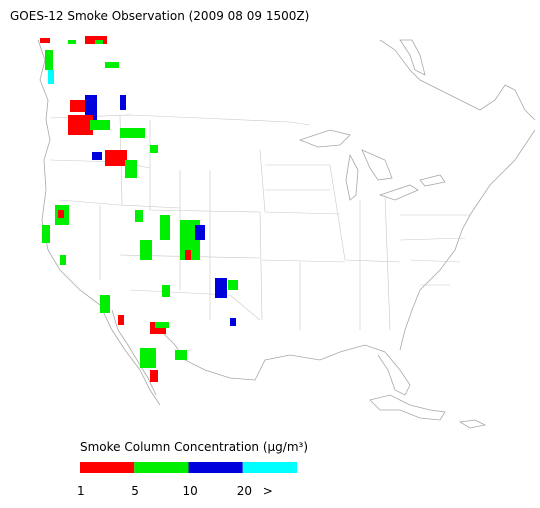 This screenshot has width=540, height=508. I want to click on color-tick-label: 20, so click(244, 491).